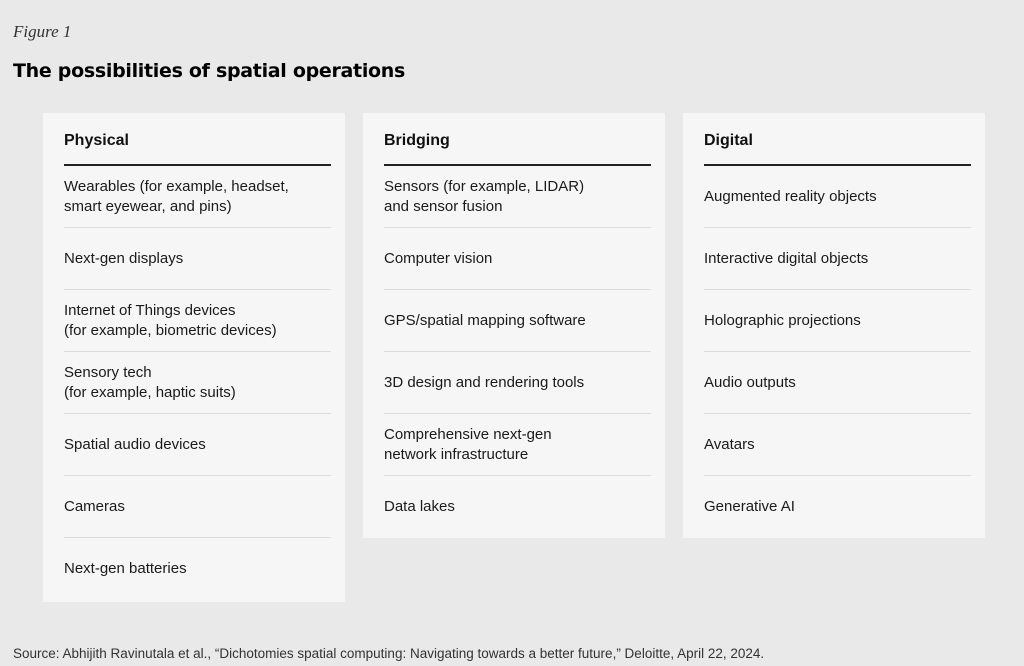 This screenshot has width=1024, height=666. I want to click on list-item: Next-gen batteries, so click(125, 568).